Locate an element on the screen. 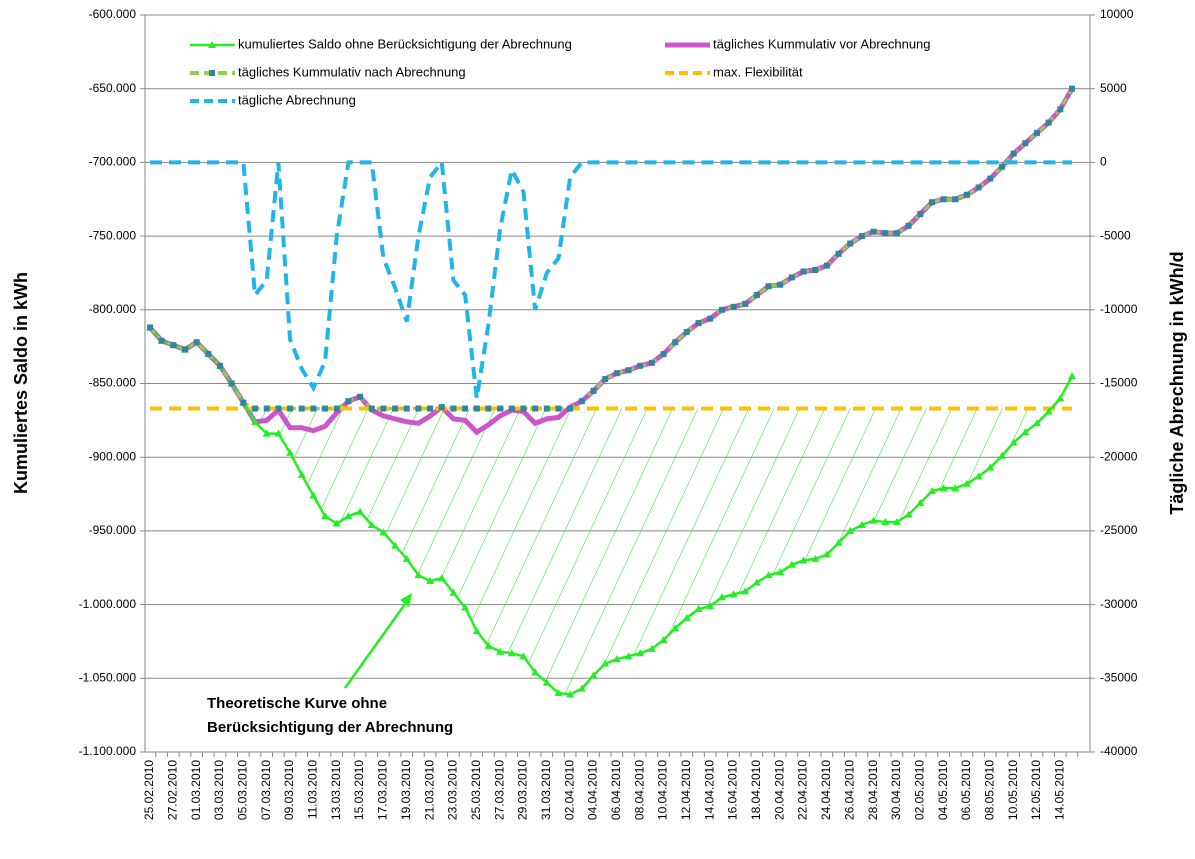 This screenshot has height=859, width=1195. y2-tick-label: 0 is located at coordinates (1103, 162).